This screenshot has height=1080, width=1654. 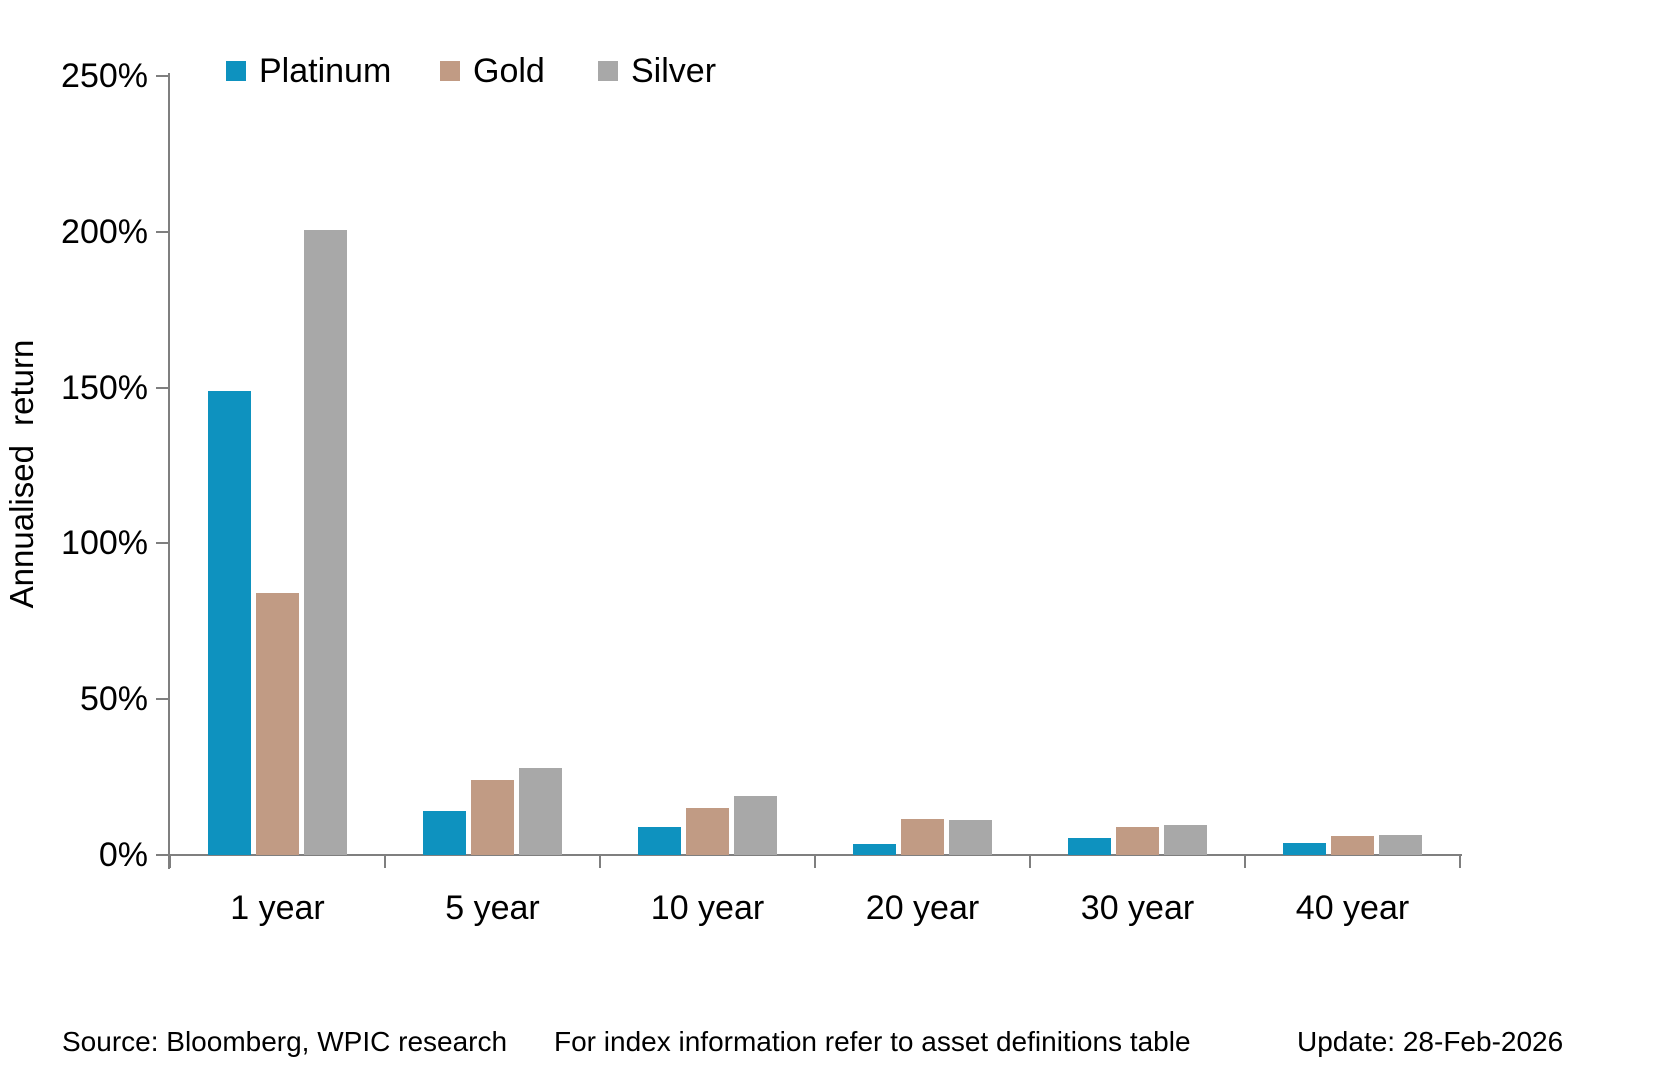 I want to click on bar-gold-40-year, so click(x=1352, y=845).